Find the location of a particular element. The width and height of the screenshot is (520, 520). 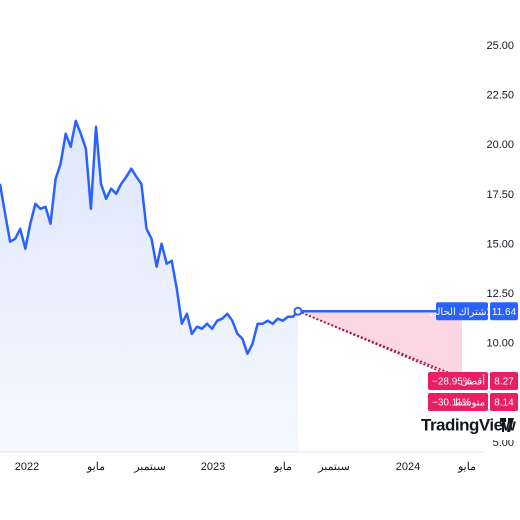

forecast-name: متوسط is located at coordinates (469, 403).